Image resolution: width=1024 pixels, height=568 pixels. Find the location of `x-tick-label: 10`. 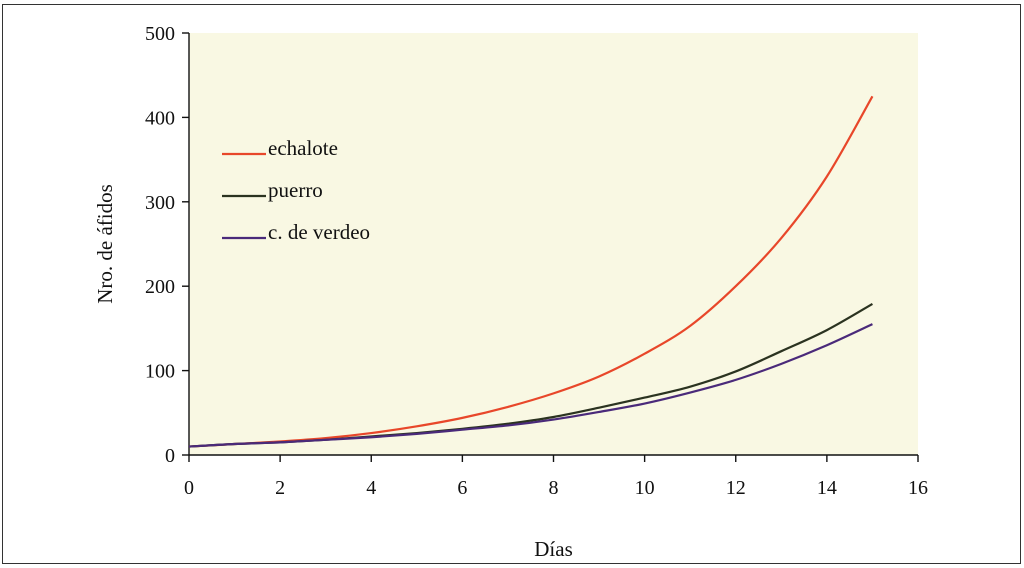

x-tick-label: 10 is located at coordinates (645, 488).